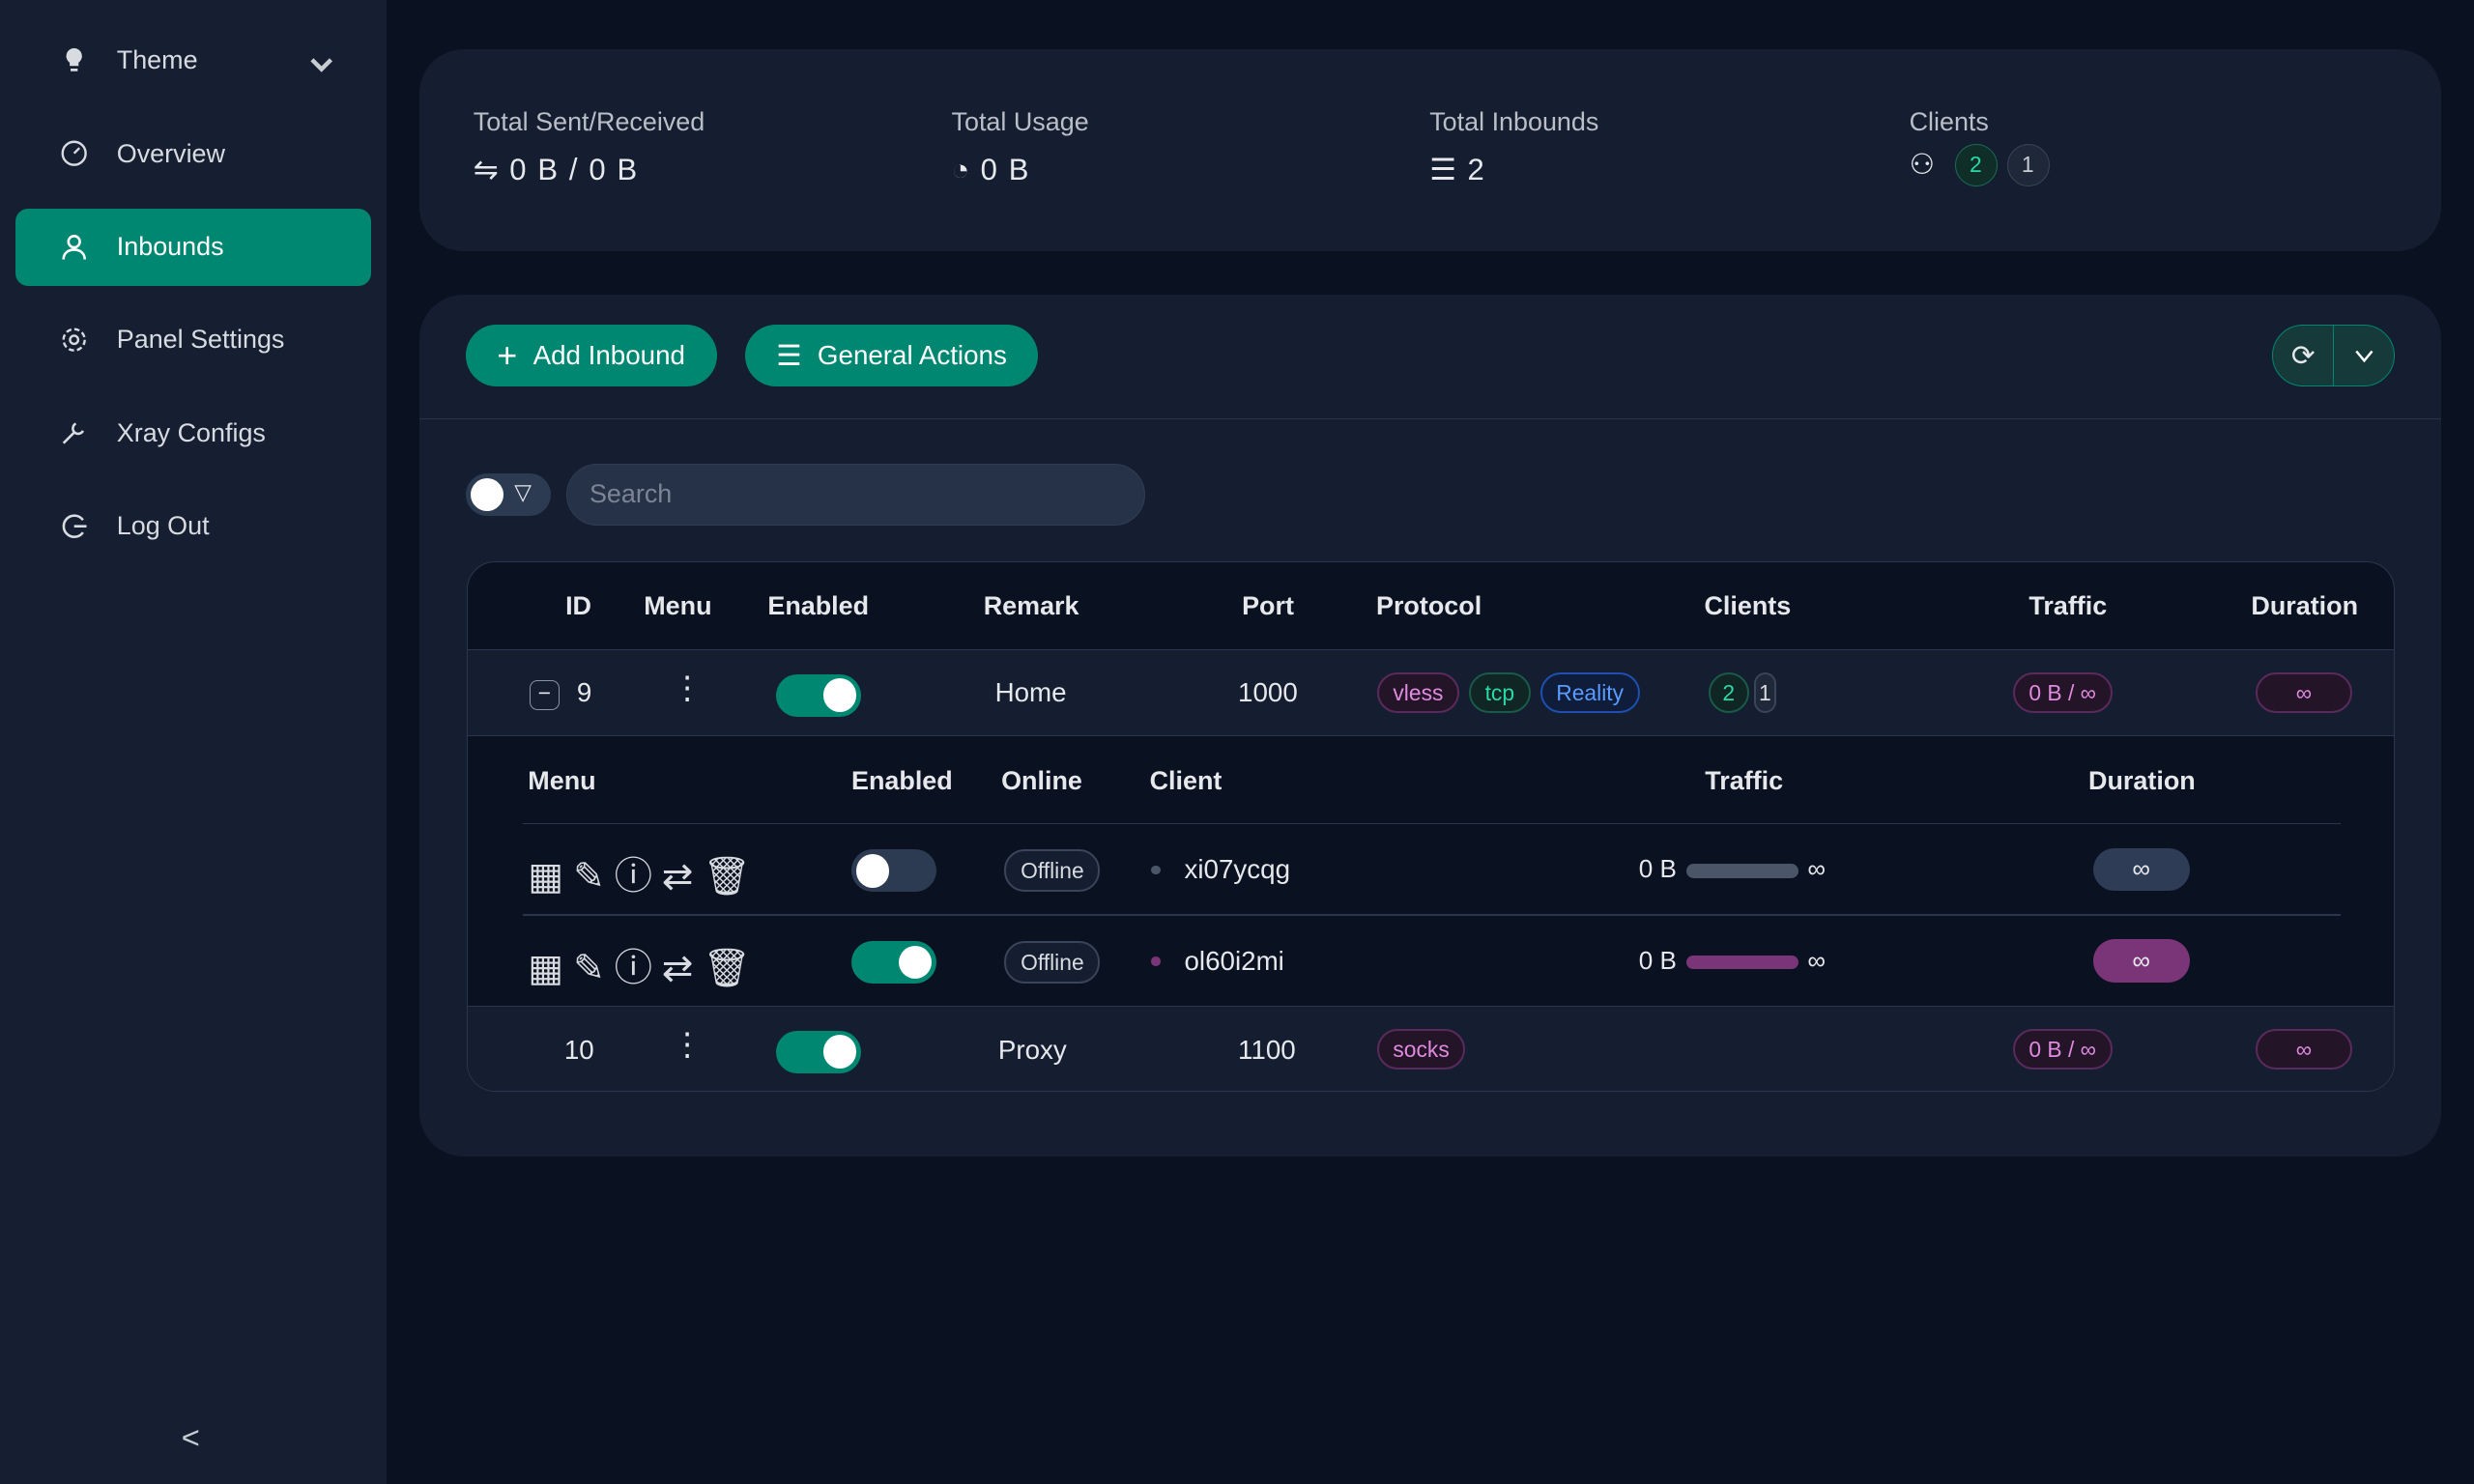 The image size is (2474, 1484). I want to click on sidebar-item-label: Xray Configs, so click(191, 432).